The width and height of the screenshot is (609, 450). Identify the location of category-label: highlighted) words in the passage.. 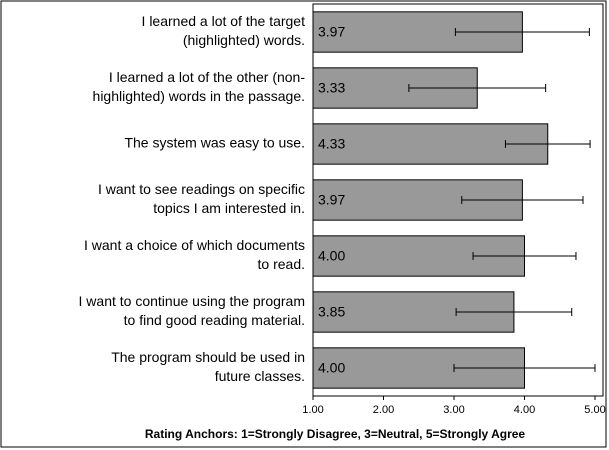
(199, 96).